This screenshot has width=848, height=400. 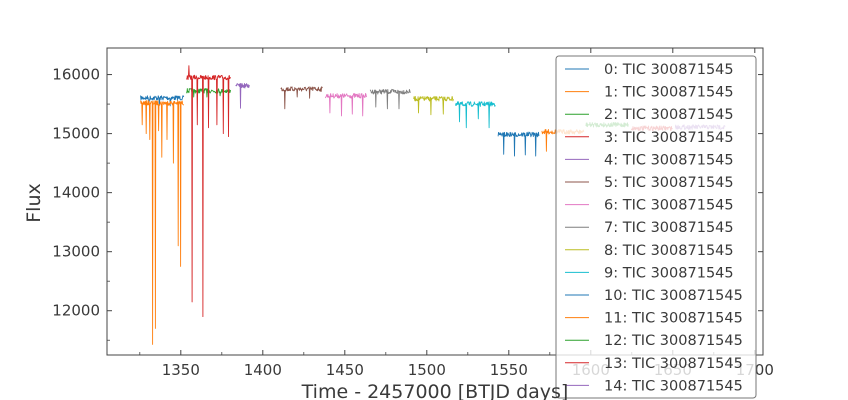 What do you see at coordinates (669, 228) in the screenshot?
I see `legend-label-7: 7: TIC 300871545` at bounding box center [669, 228].